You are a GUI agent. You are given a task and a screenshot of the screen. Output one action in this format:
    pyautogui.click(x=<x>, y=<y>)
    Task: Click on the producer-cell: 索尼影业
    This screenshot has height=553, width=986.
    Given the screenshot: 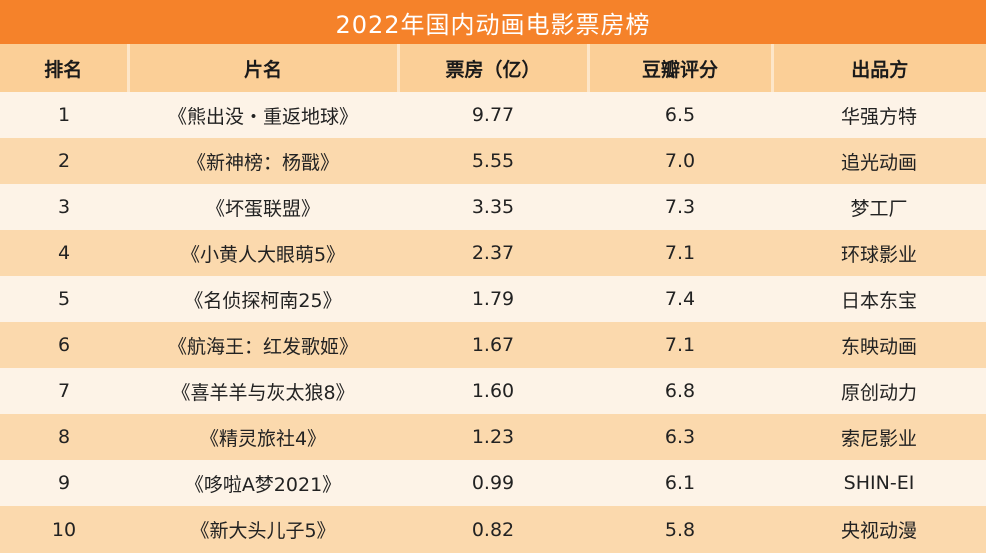 What is the action you would take?
    pyautogui.click(x=879, y=437)
    